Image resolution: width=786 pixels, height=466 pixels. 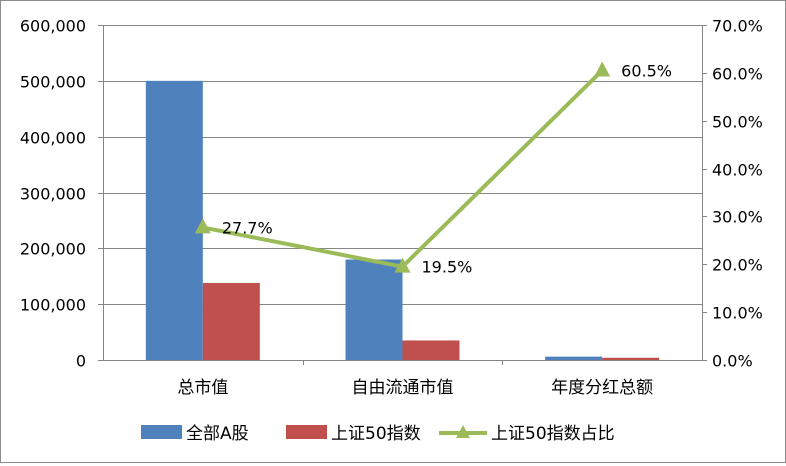 I want to click on x-tick-label: 自由流通市值, so click(x=403, y=388).